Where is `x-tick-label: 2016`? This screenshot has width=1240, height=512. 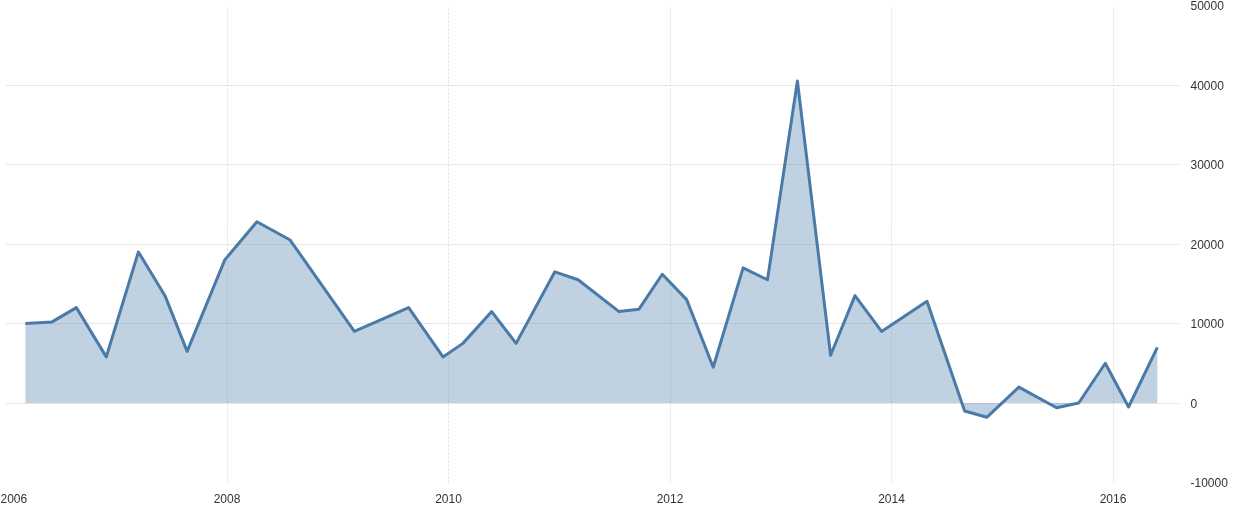 x-tick-label: 2016 is located at coordinates (1113, 498).